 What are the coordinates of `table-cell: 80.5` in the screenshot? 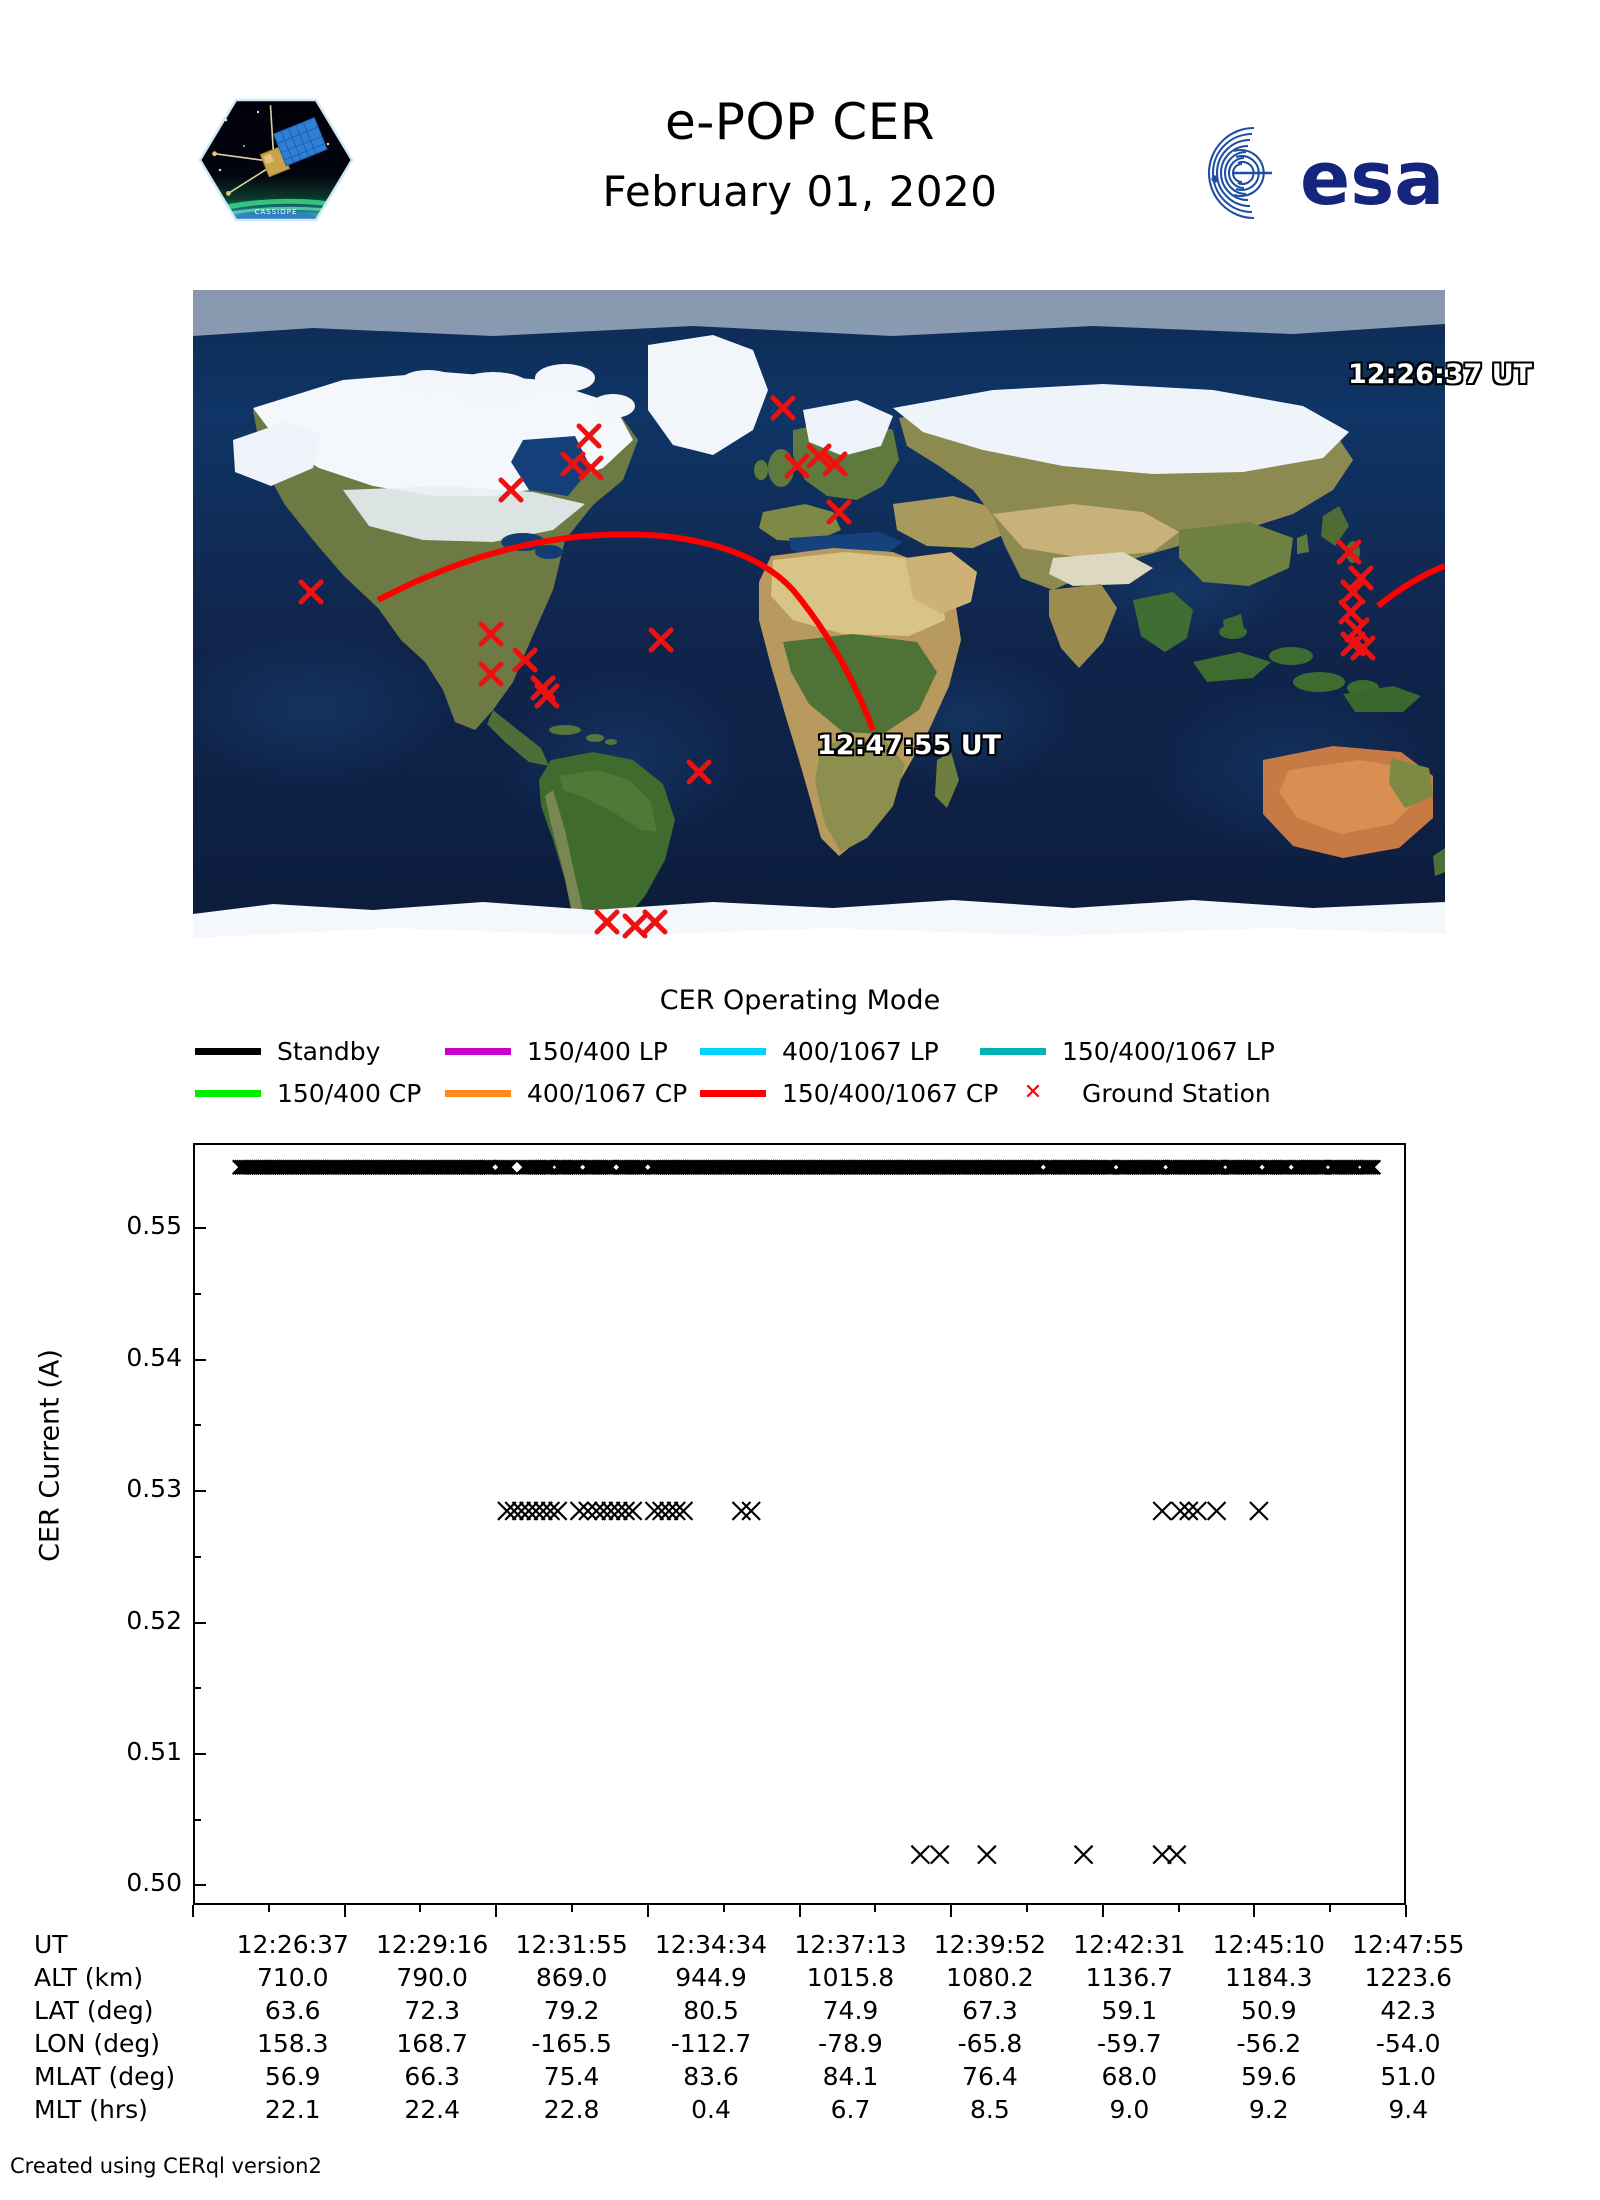 It's located at (711, 2010).